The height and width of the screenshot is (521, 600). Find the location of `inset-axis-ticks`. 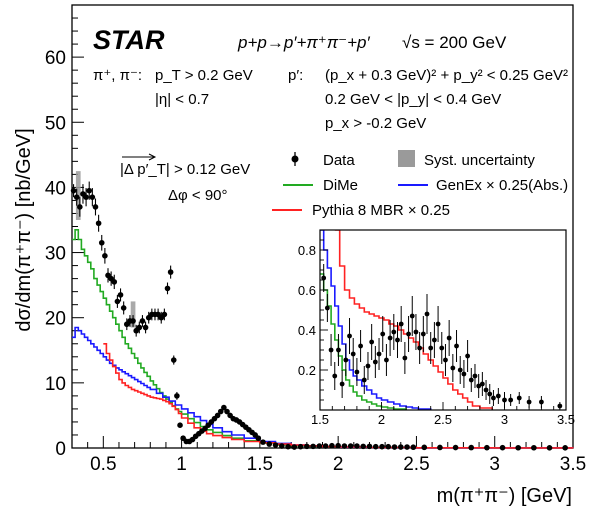

inset-axis-ticks is located at coordinates (443, 320).